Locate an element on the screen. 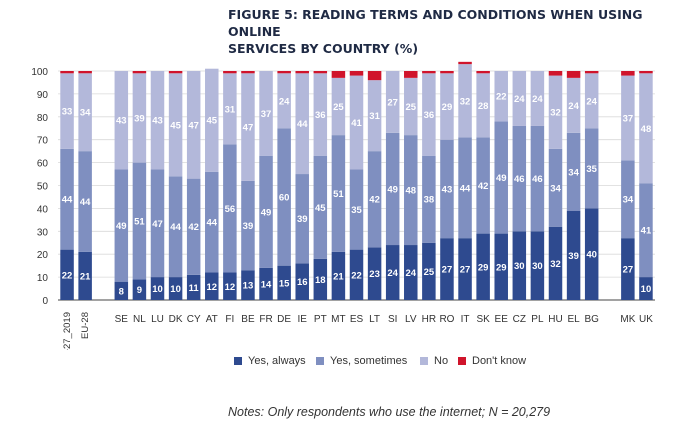  x-tick-label-ie: IE is located at coordinates (303, 319).